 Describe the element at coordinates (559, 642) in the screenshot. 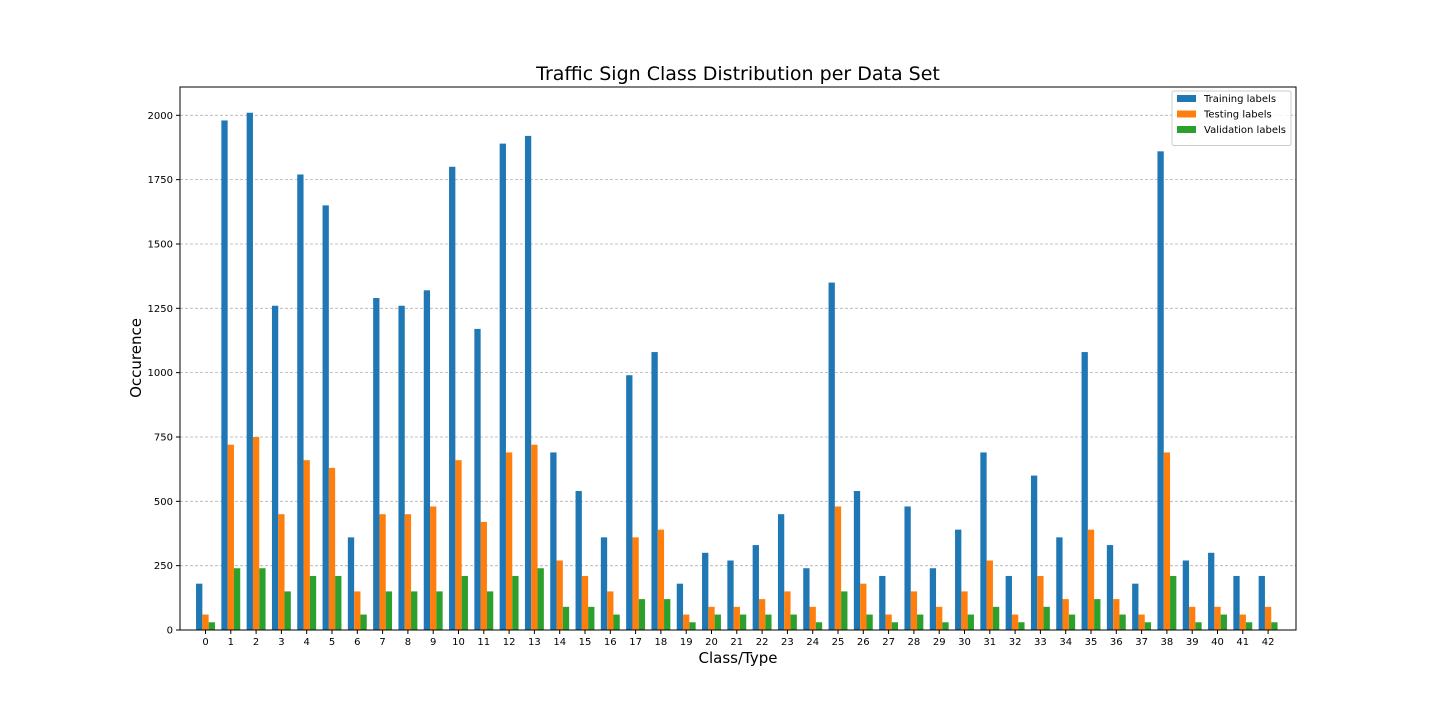

I see `x-tick-label: 14` at that location.